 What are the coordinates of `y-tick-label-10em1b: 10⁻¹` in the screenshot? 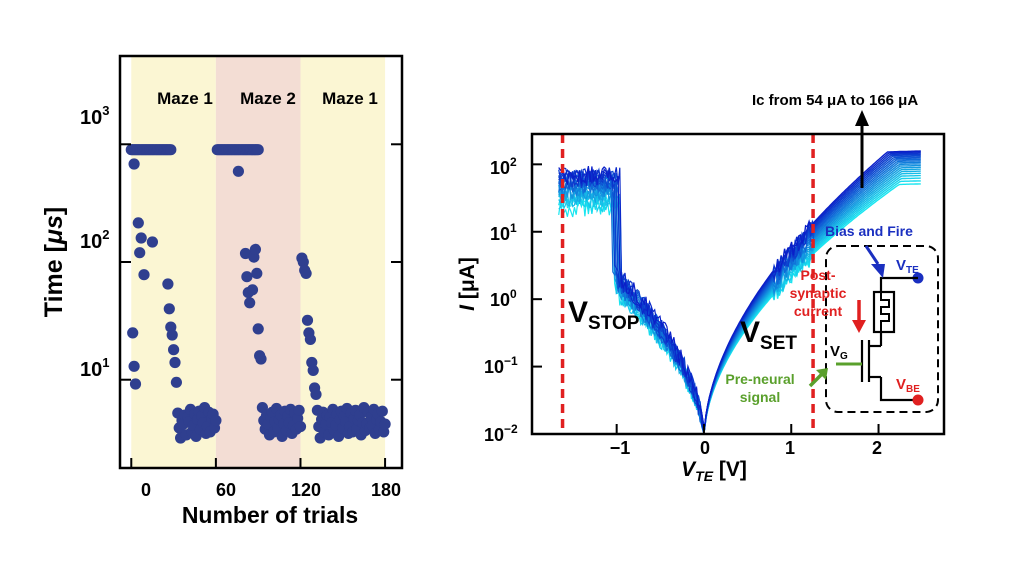 It's located at (501, 365).